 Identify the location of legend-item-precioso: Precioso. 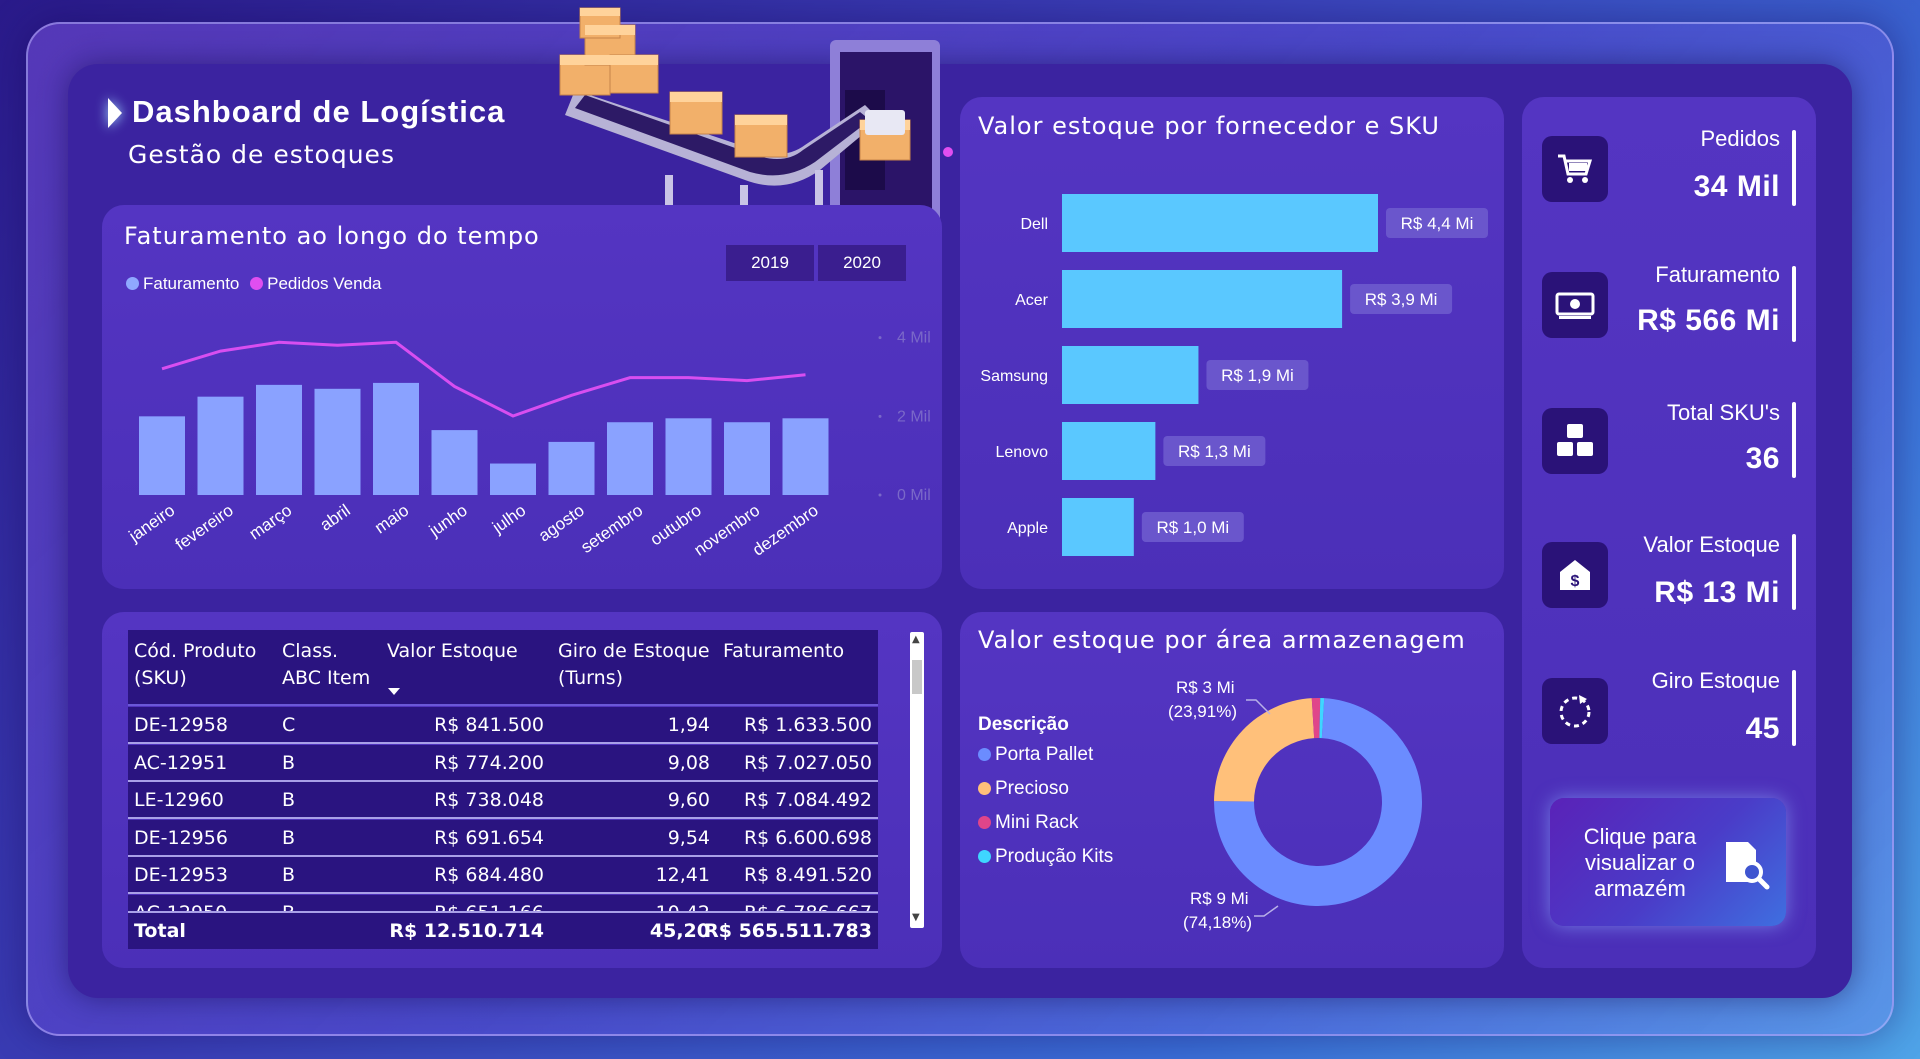
(1045, 789).